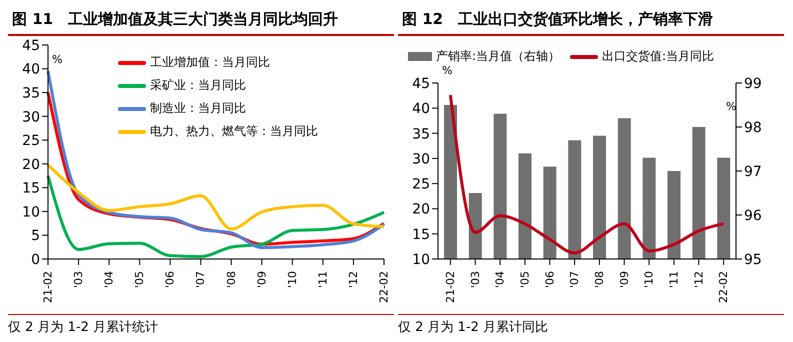  What do you see at coordinates (84, 327) in the screenshot?
I see `text: 仅 2 月为 1-2 月累计统计` at bounding box center [84, 327].